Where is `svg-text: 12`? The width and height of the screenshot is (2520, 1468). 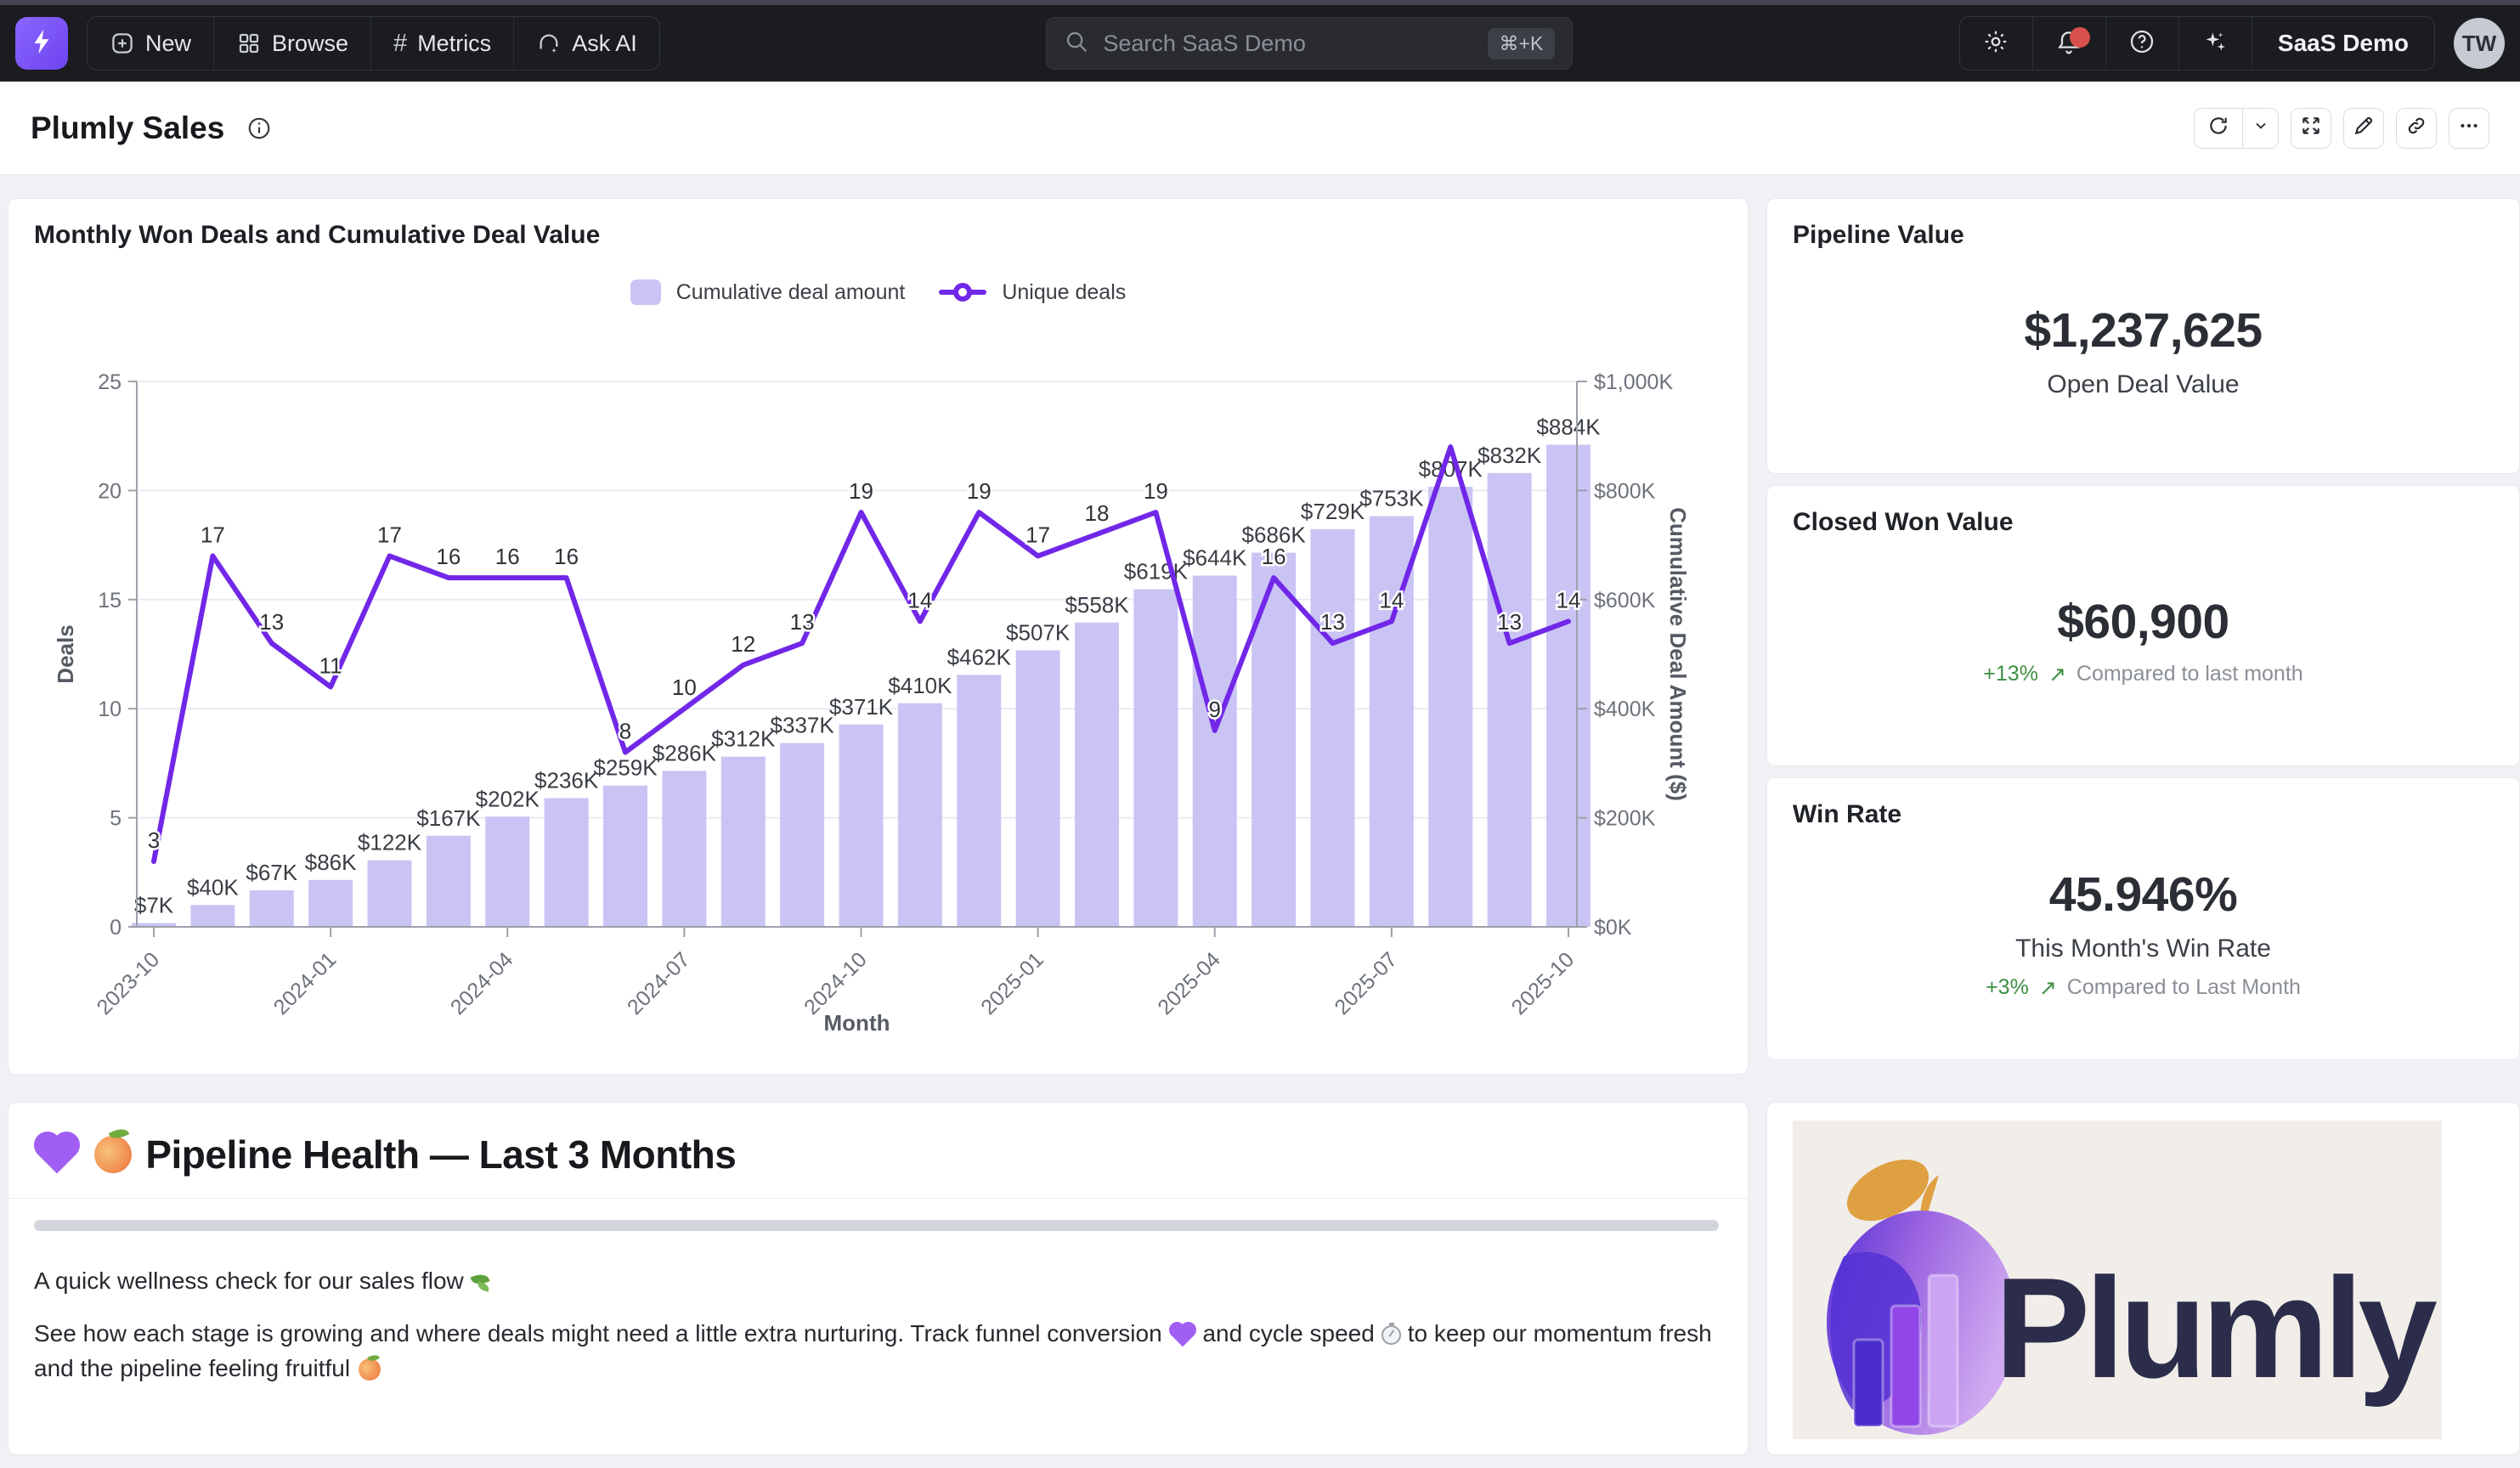 svg-text: 12 is located at coordinates (743, 644).